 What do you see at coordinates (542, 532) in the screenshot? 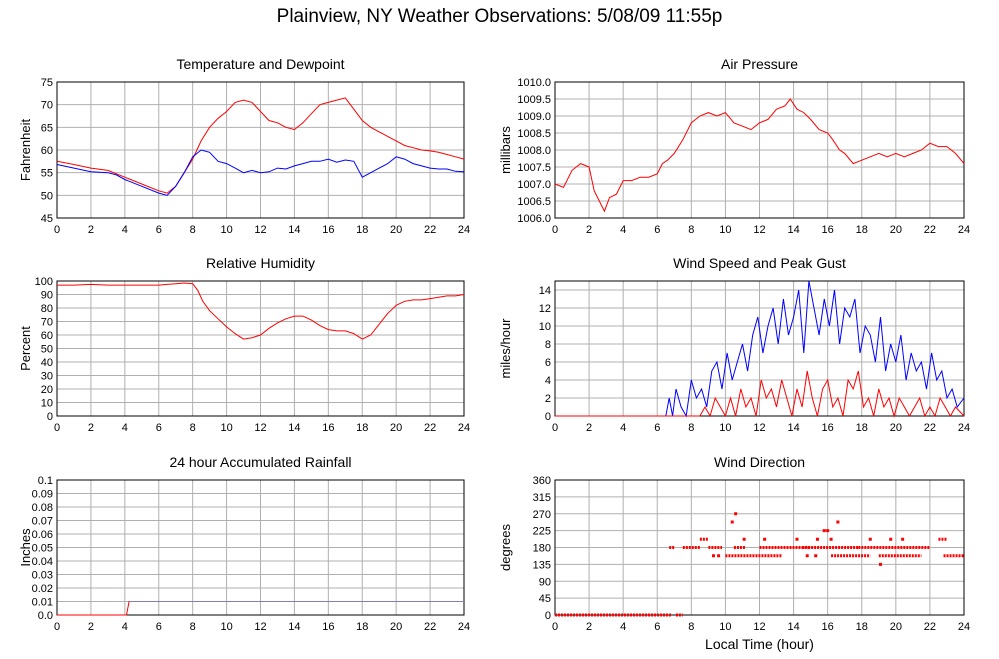
I see `y-tick-label: 225` at bounding box center [542, 532].